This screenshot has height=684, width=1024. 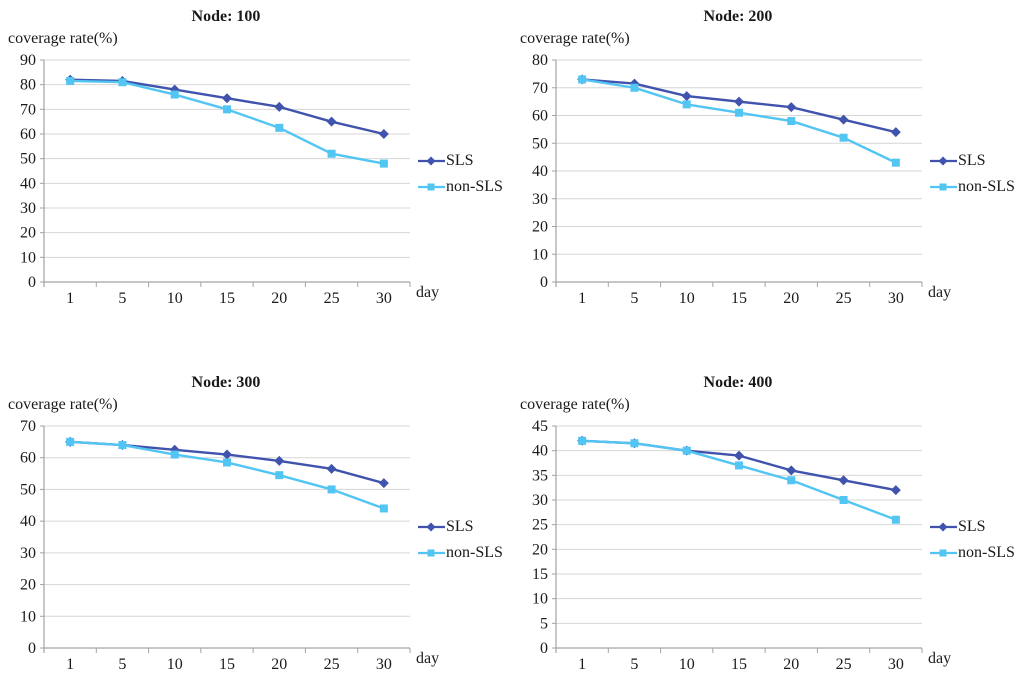 What do you see at coordinates (28, 60) in the screenshot?
I see `svg-text: 90` at bounding box center [28, 60].